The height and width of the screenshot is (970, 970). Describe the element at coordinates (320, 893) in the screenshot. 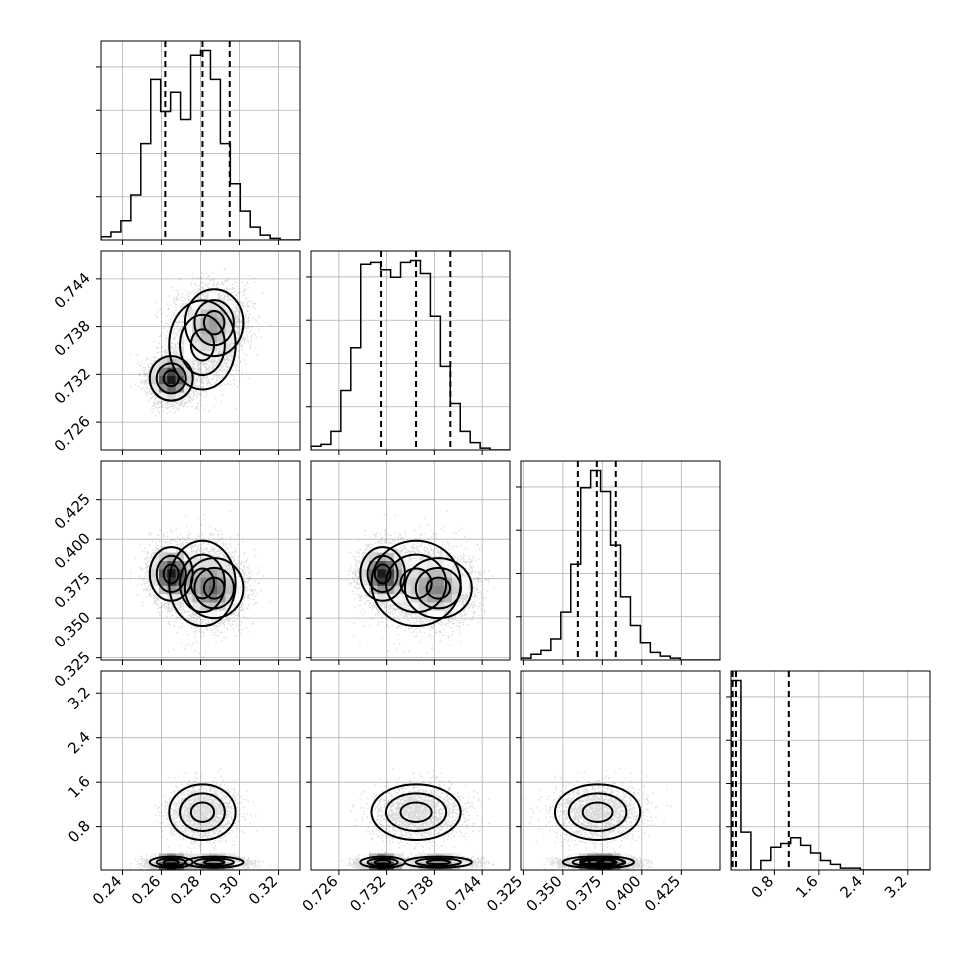

I see `x-tick-label: 0.726` at that location.